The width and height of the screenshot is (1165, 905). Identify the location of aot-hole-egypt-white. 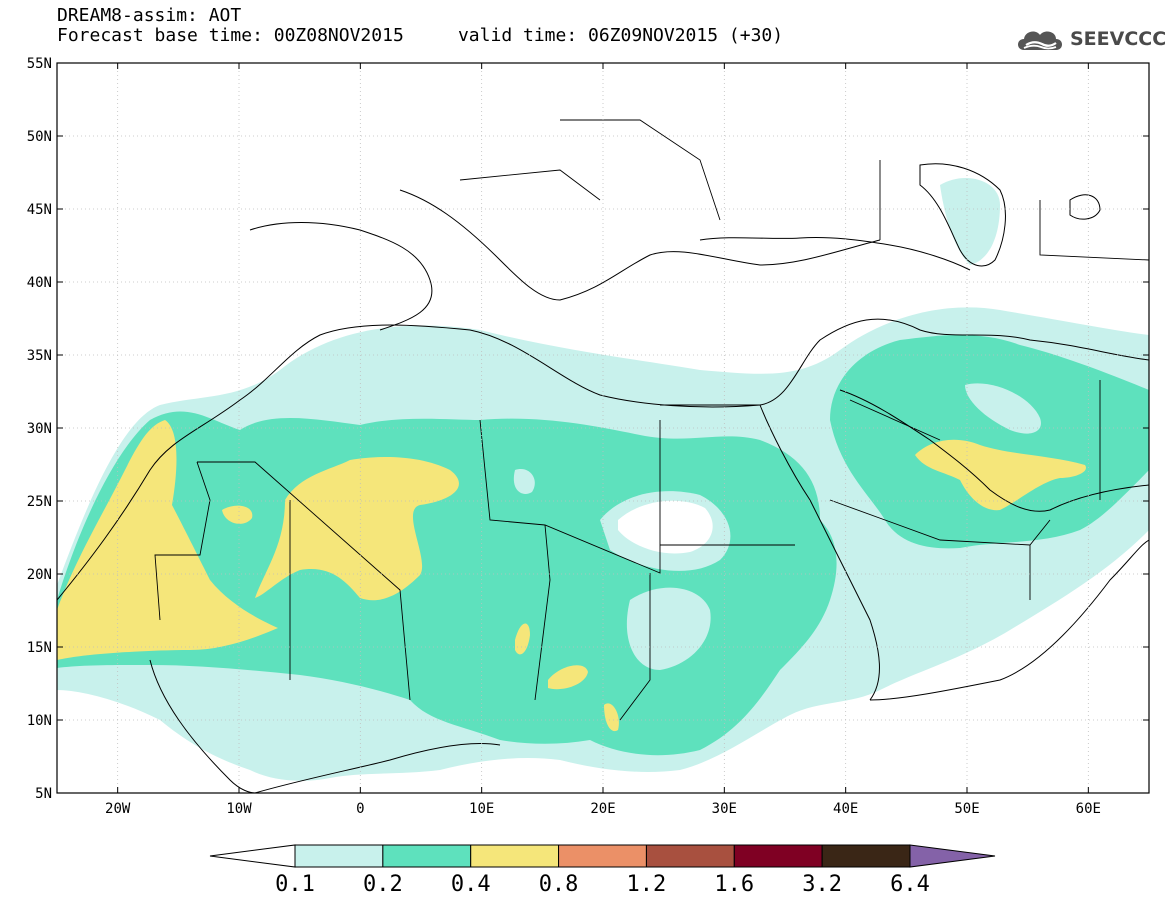
(665, 527).